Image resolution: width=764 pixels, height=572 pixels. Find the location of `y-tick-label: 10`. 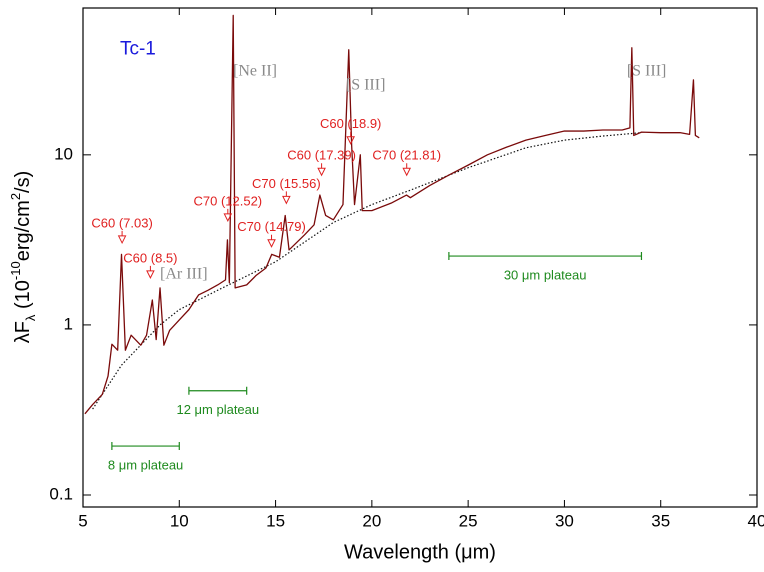

y-tick-label: 10 is located at coordinates (63, 153).